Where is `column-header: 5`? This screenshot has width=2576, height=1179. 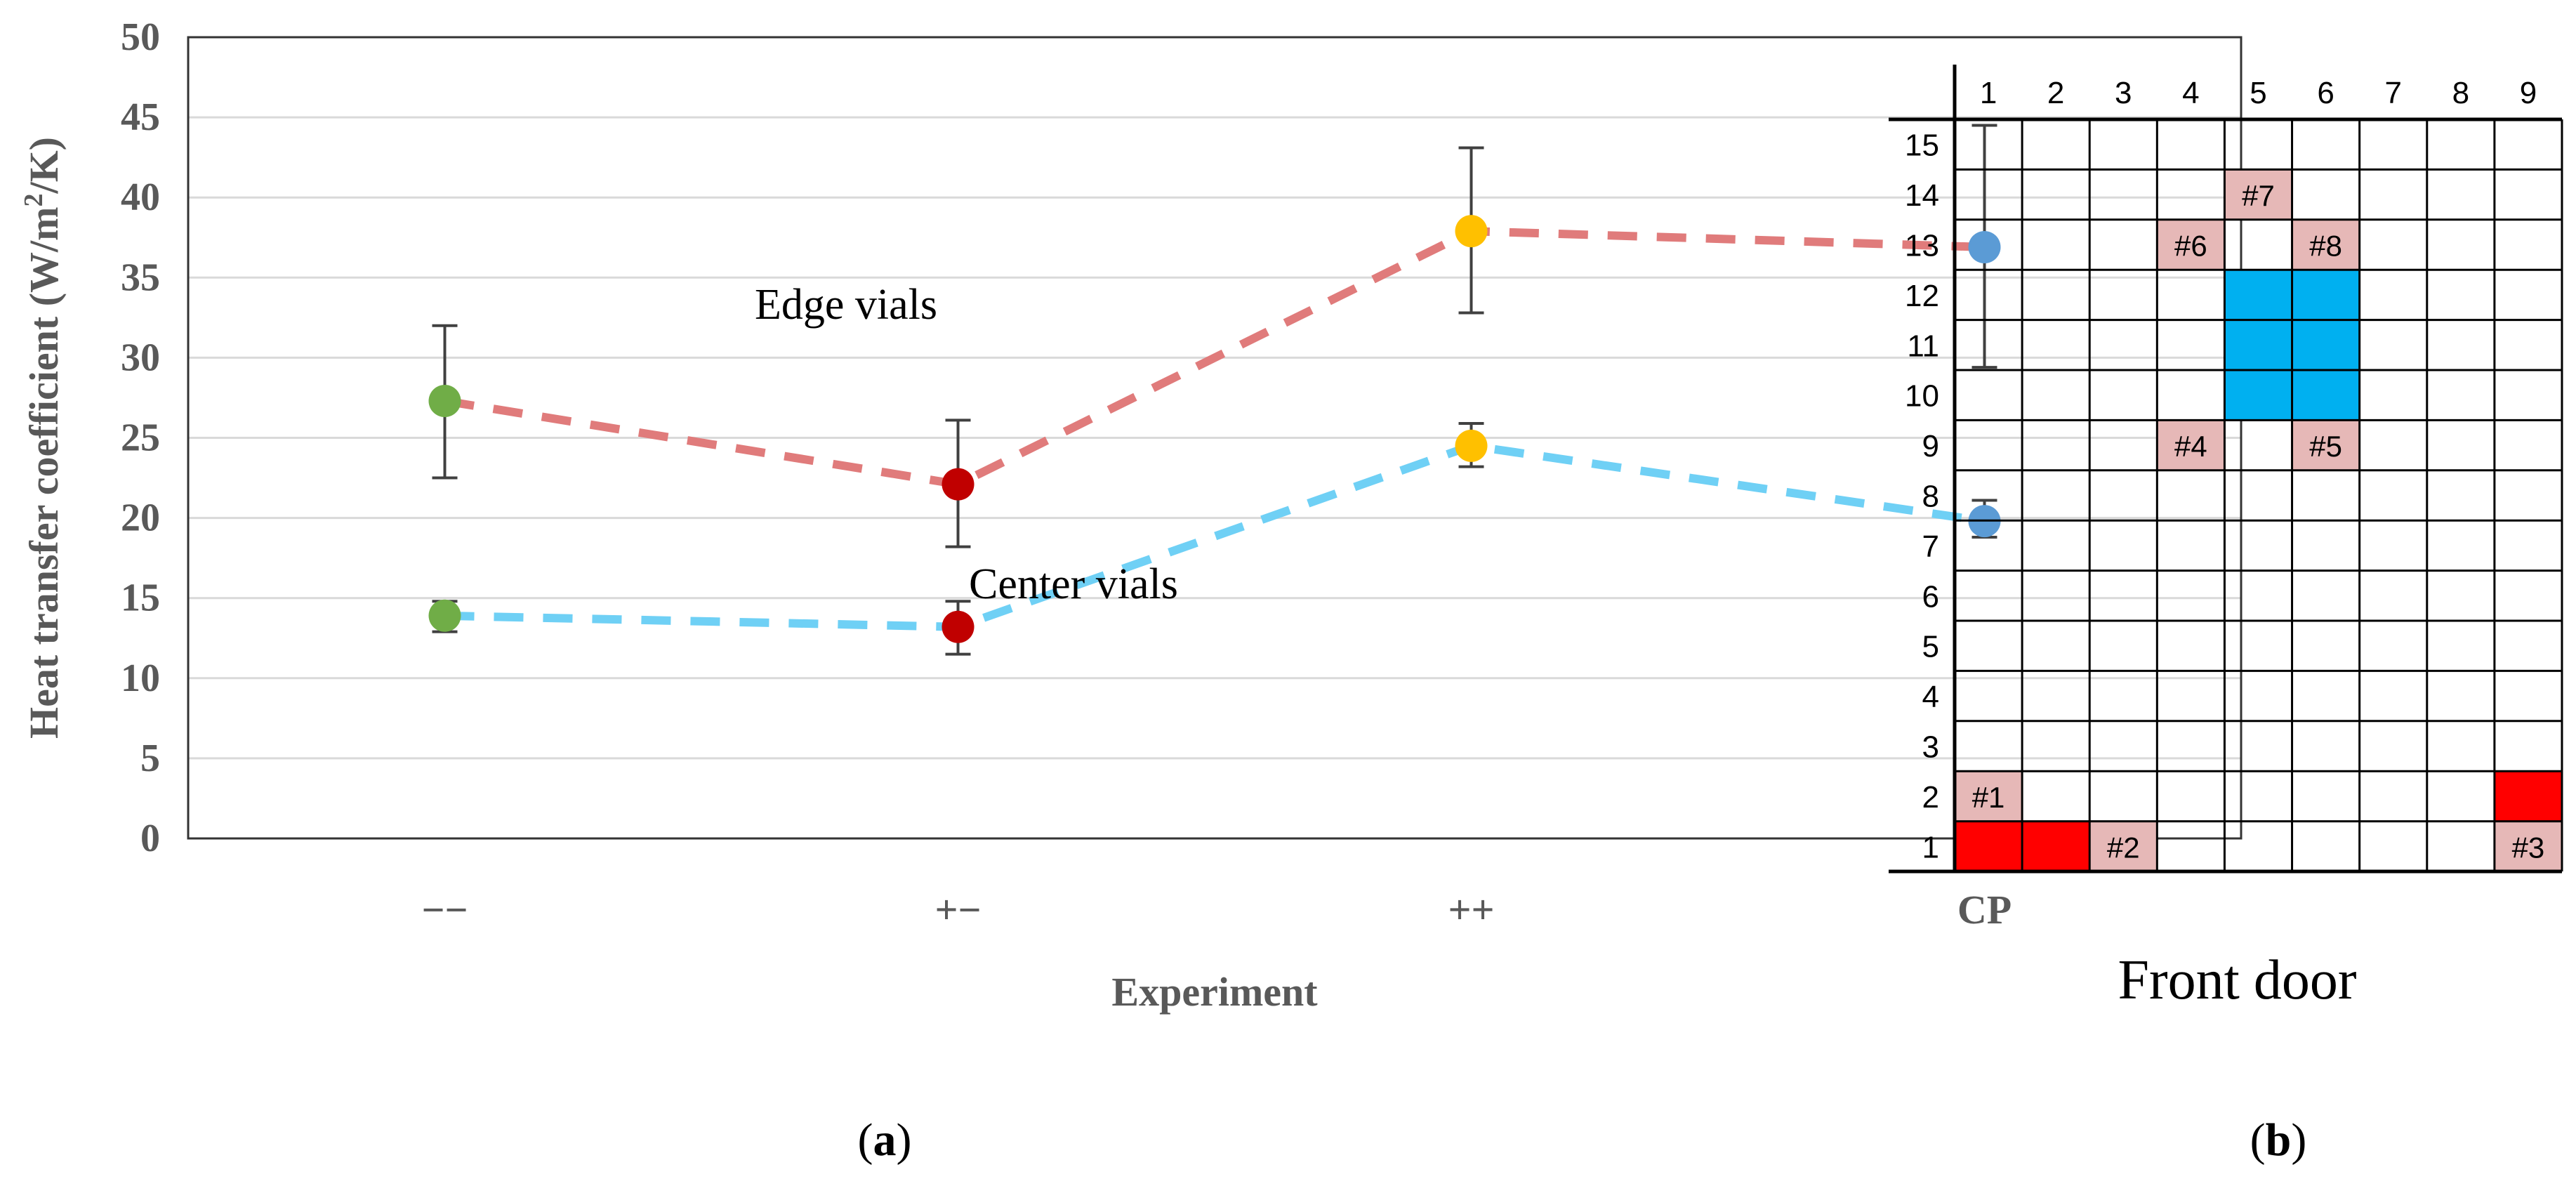
column-header: 5 is located at coordinates (2258, 93).